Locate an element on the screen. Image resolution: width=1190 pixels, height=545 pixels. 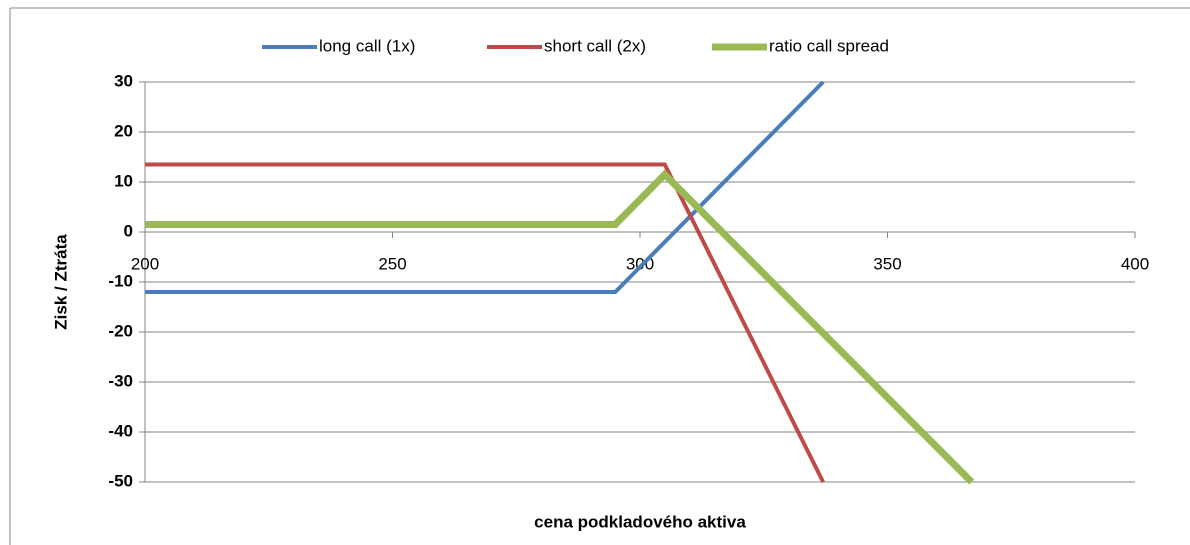
y-tick-label: 20 is located at coordinates (123, 130).